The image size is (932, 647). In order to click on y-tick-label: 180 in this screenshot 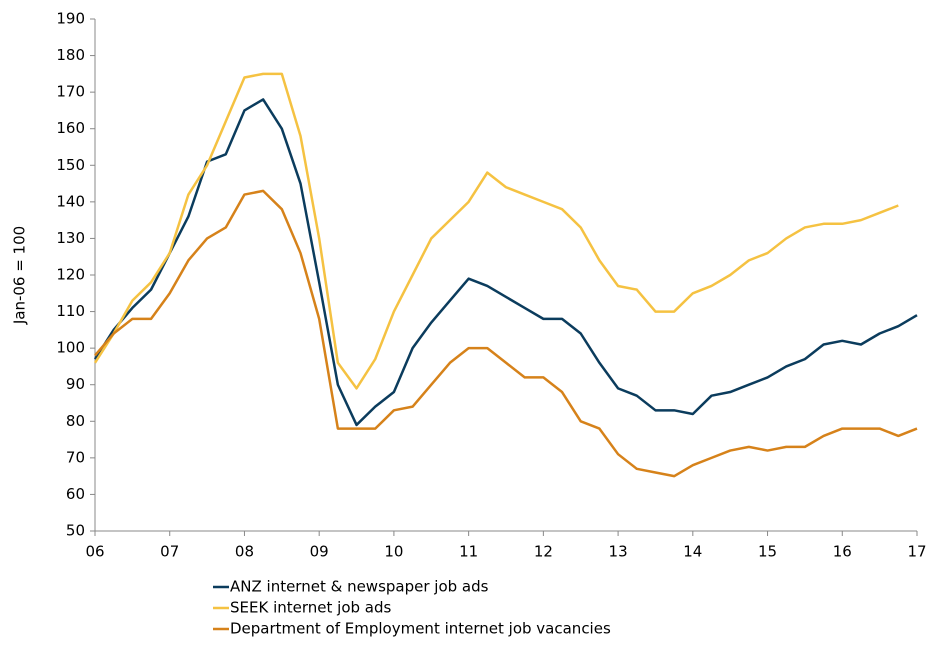, I will do `click(70, 55)`.